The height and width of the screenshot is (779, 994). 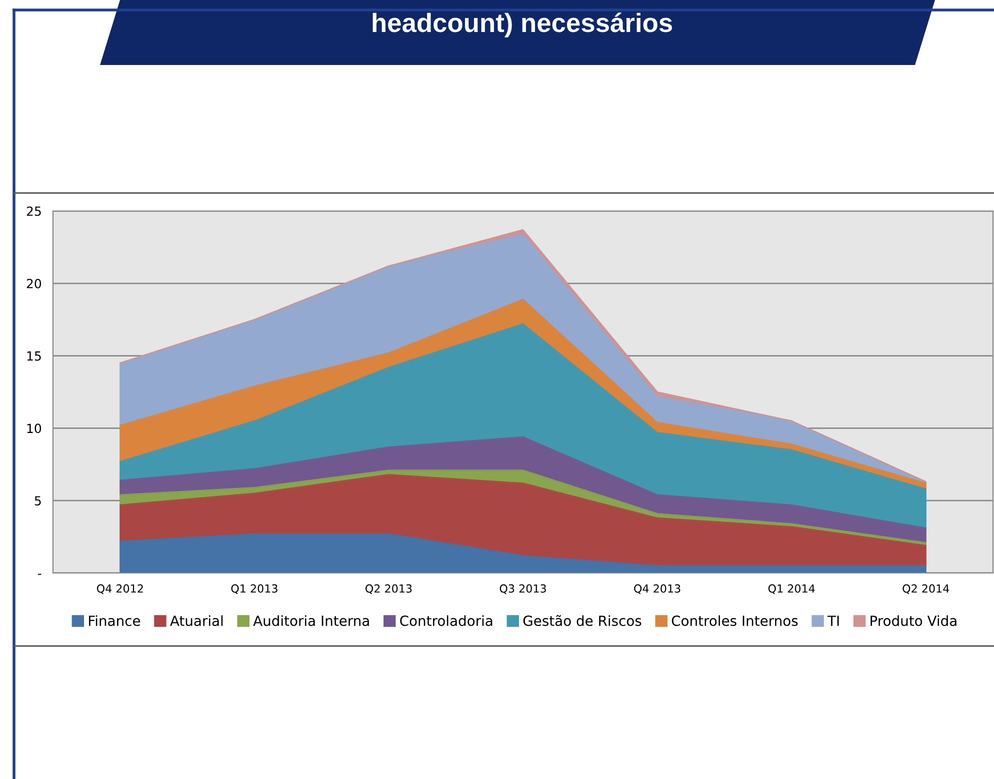 What do you see at coordinates (657, 589) in the screenshot?
I see `x-tick-label: Q4 2013` at bounding box center [657, 589].